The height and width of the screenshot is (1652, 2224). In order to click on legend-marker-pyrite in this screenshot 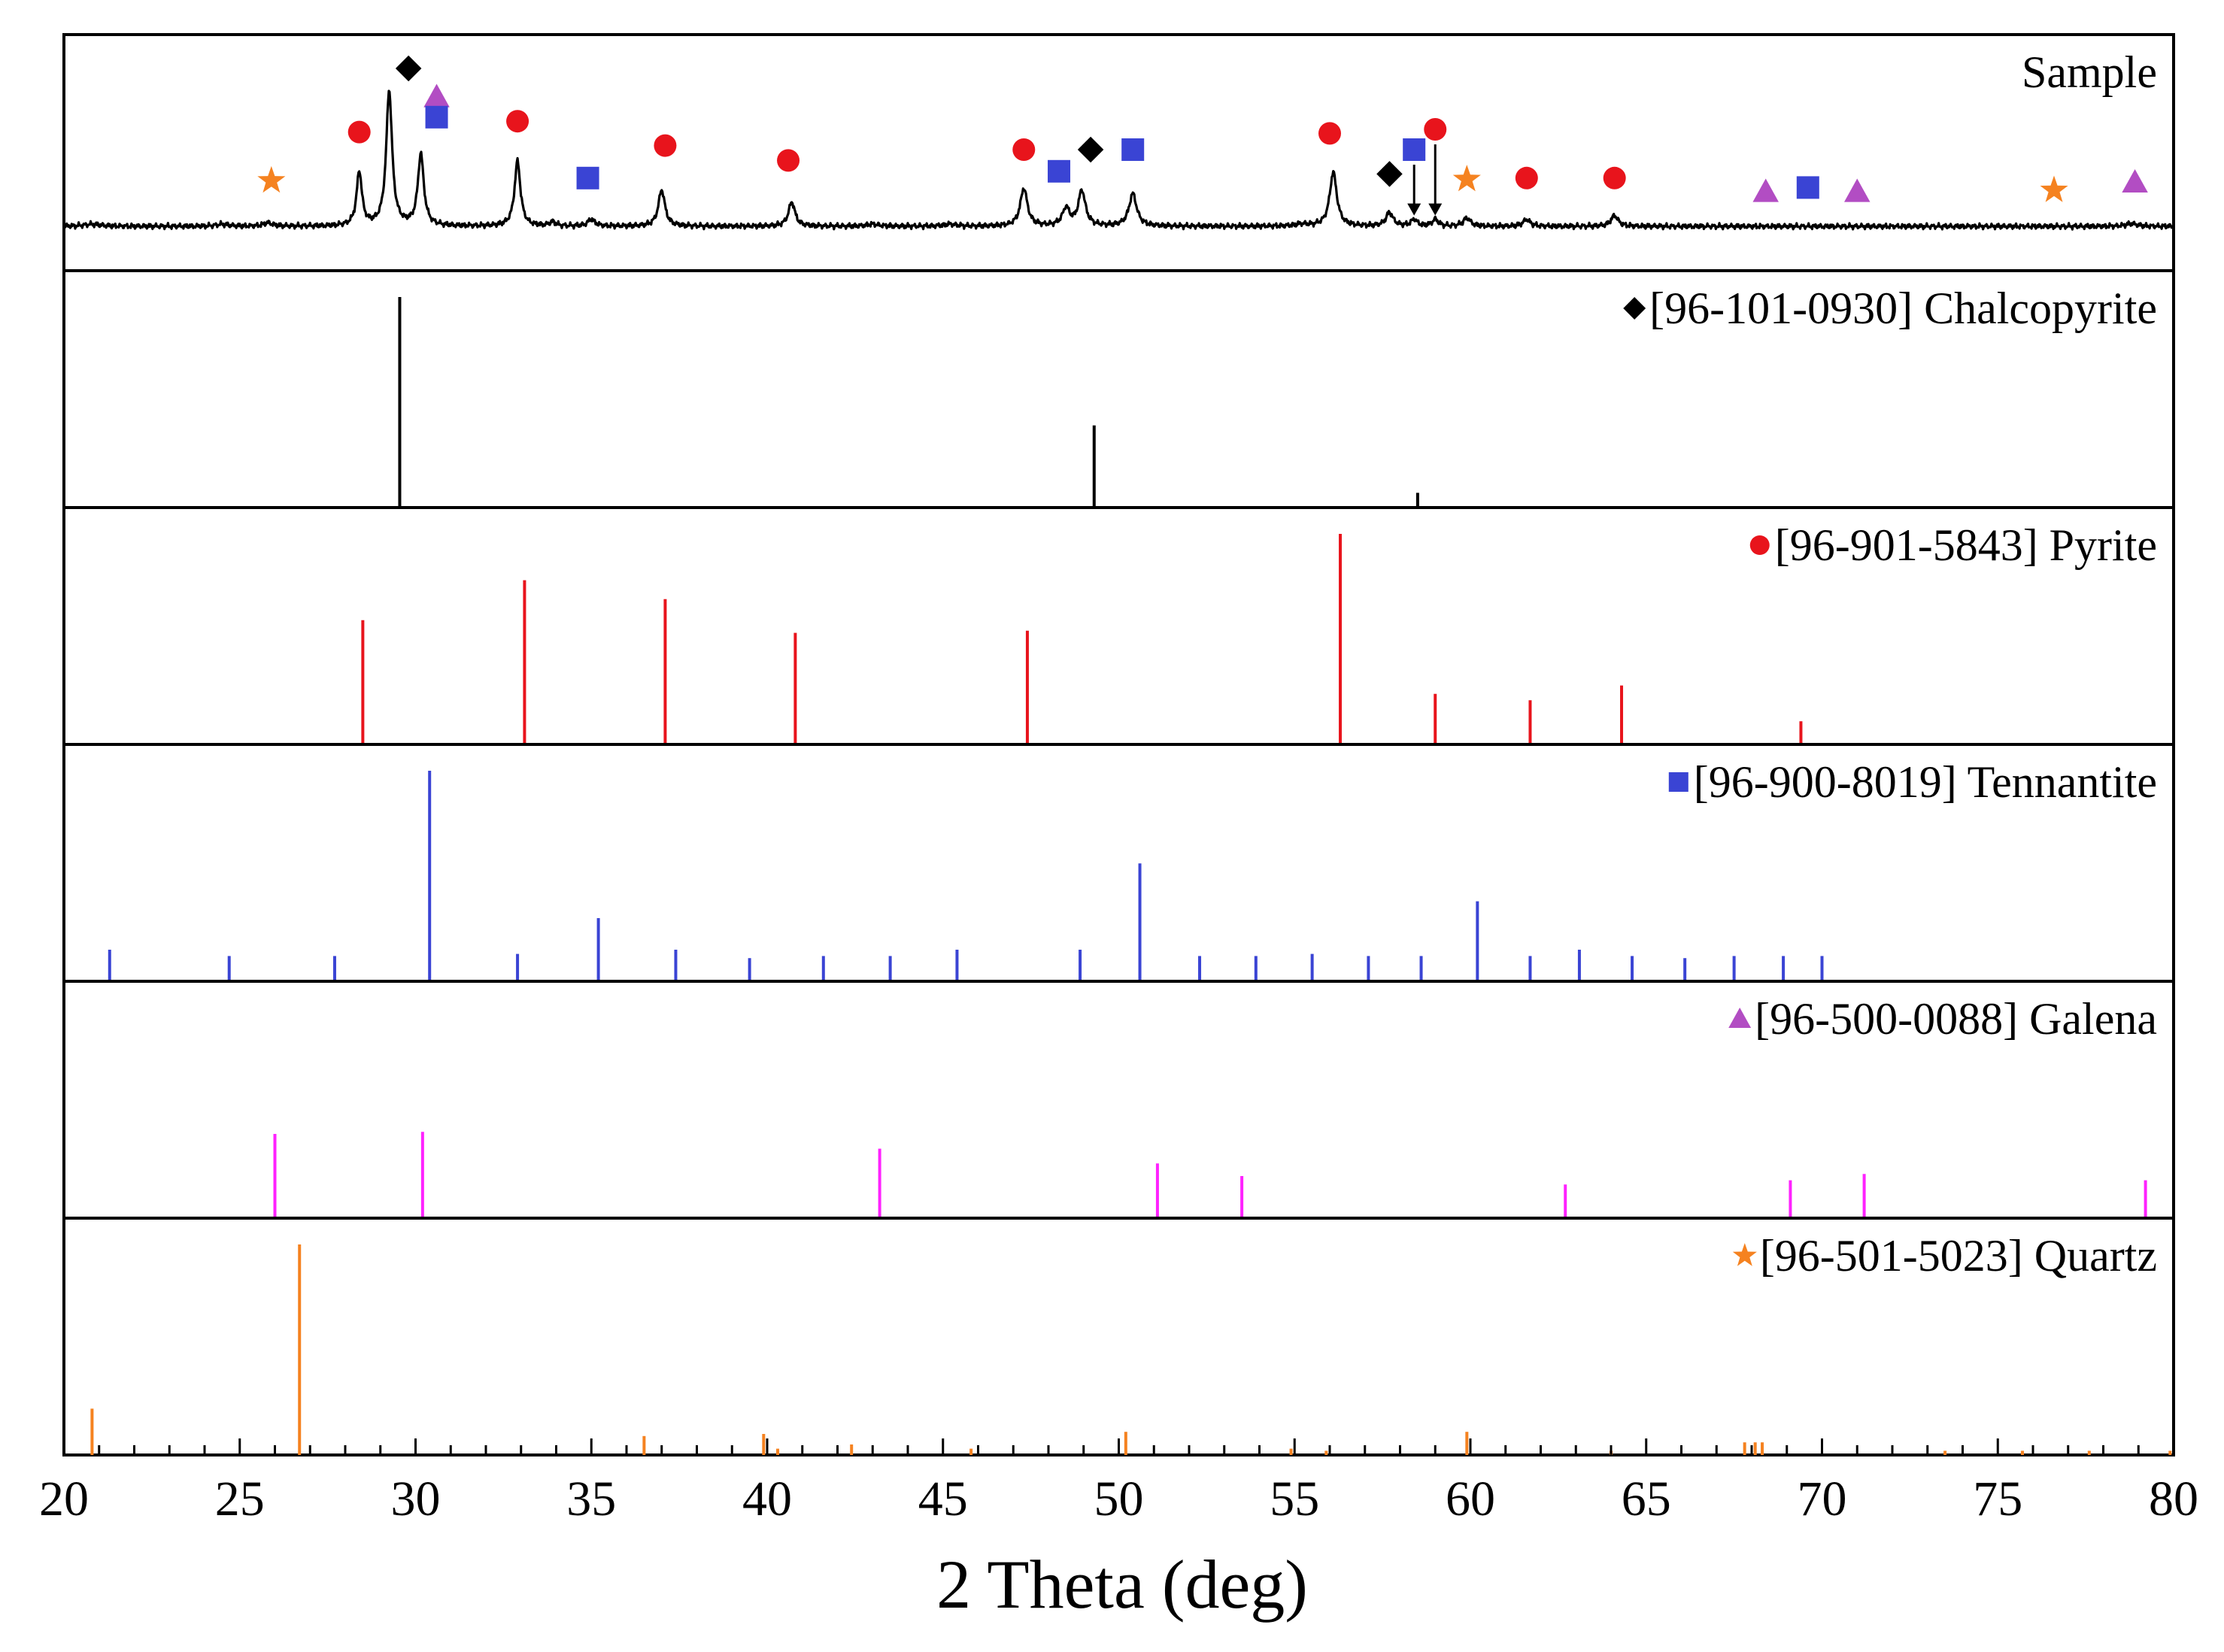, I will do `click(1759, 545)`.